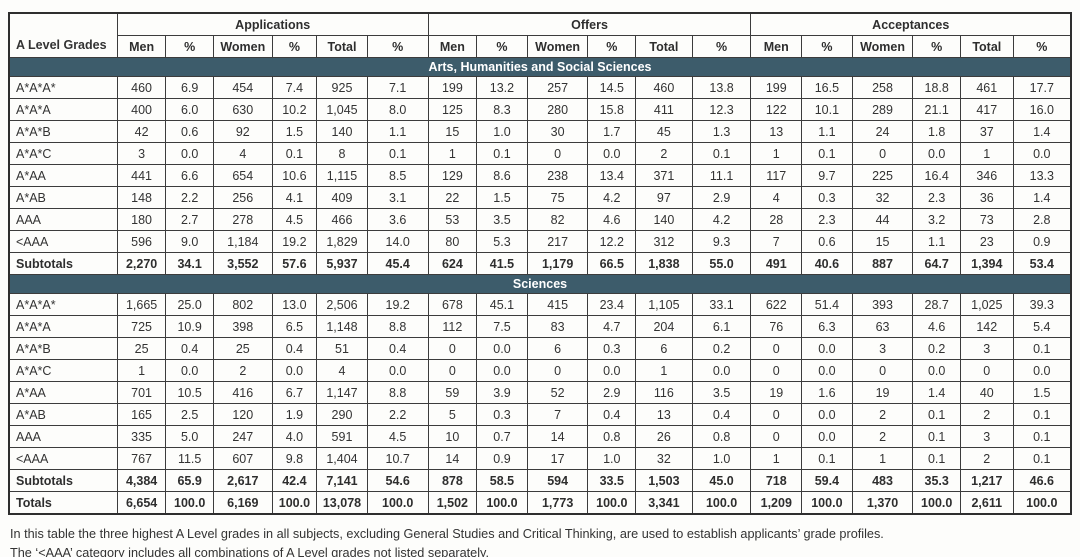 Image resolution: width=1080 pixels, height=557 pixels. Describe the element at coordinates (776, 219) in the screenshot. I see `value-cell: 28` at that location.